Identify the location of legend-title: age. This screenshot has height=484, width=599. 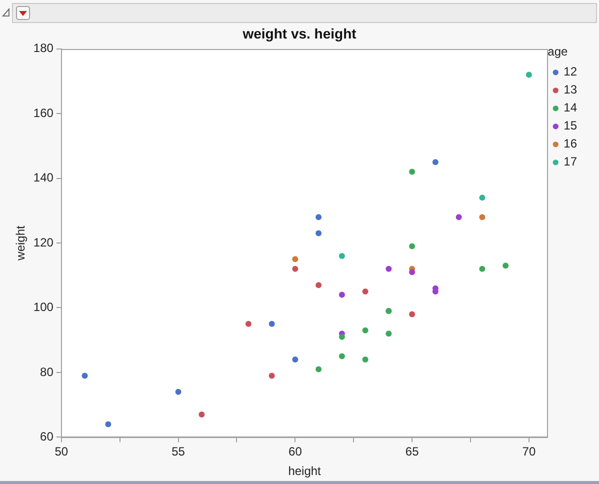
(558, 51).